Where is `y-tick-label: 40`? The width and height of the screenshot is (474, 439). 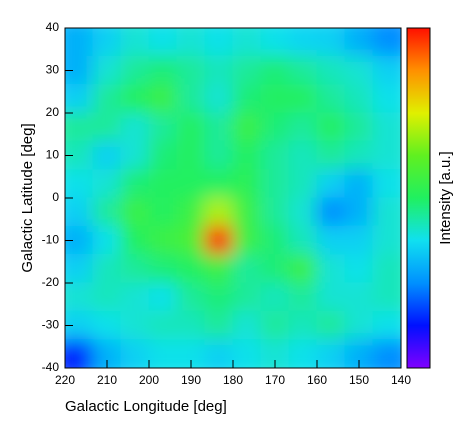
y-tick-label: 40 is located at coordinates (53, 27).